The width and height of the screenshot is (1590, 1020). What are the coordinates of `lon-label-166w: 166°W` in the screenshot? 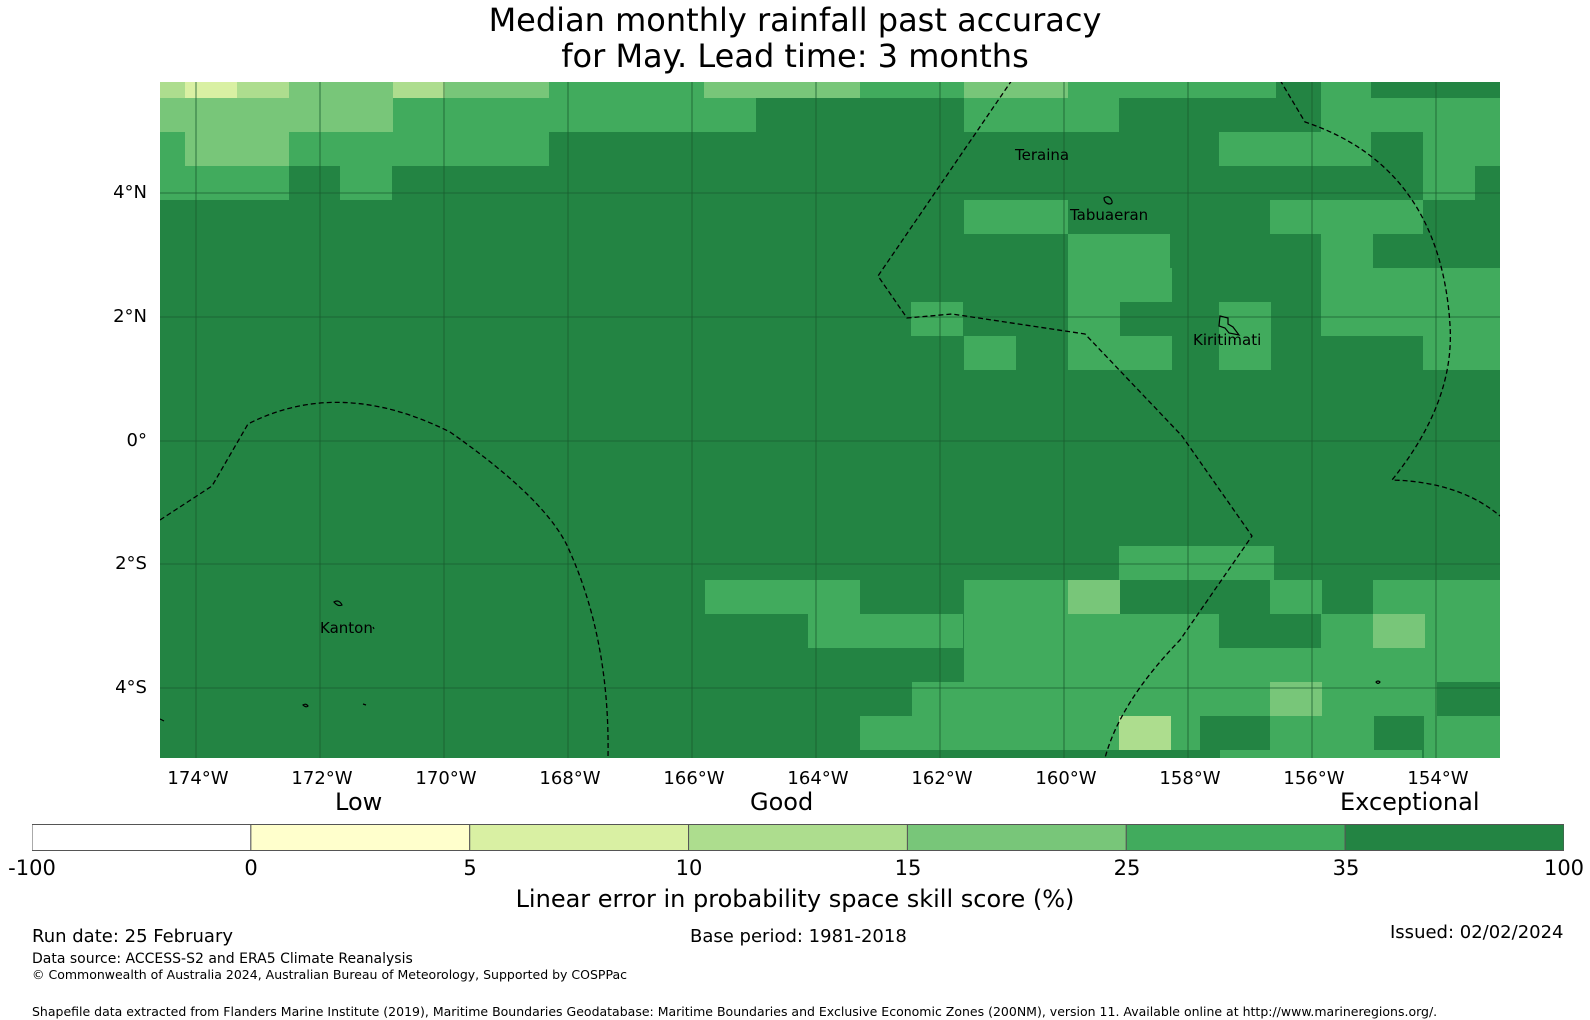 It's located at (694, 778).